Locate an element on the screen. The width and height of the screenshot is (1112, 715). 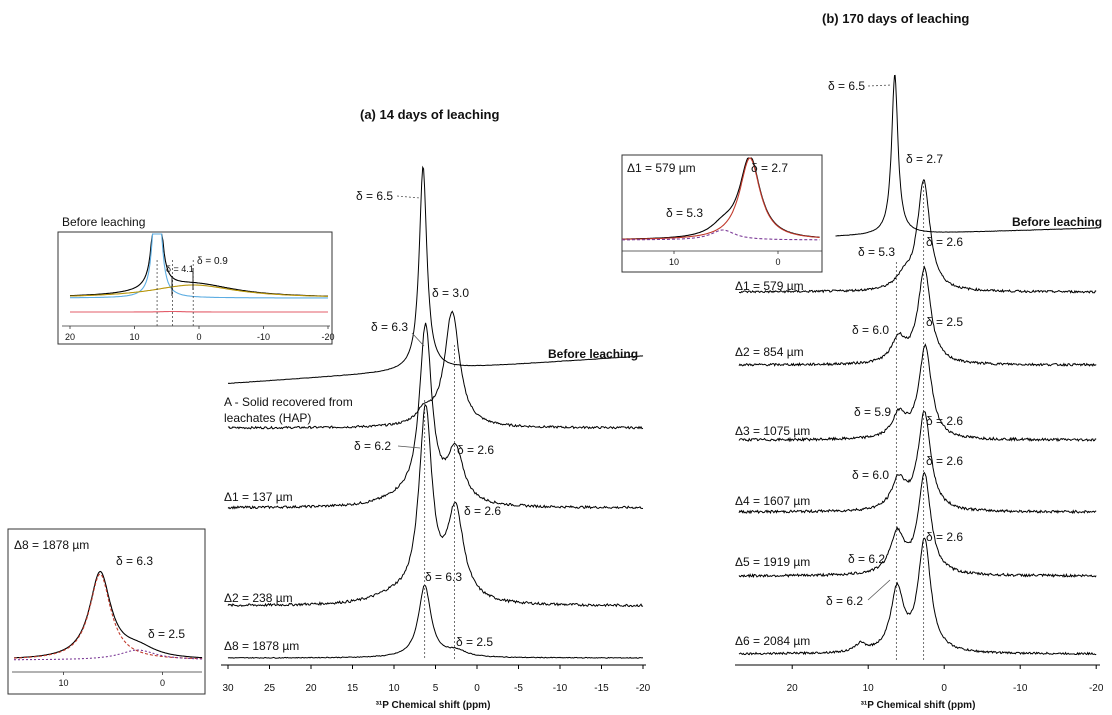
b-trace-before is located at coordinates (966, 155).